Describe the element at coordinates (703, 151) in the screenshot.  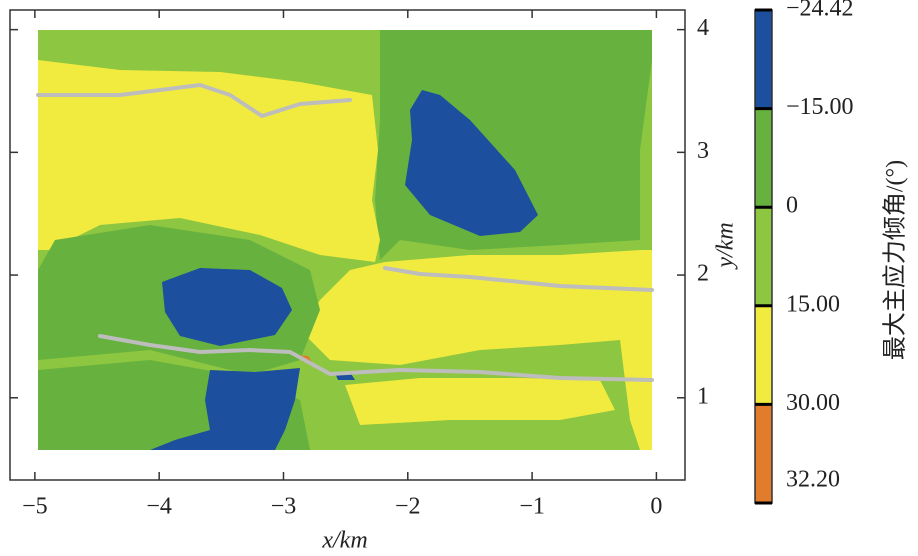
I see `y-tick-label: 3` at that location.